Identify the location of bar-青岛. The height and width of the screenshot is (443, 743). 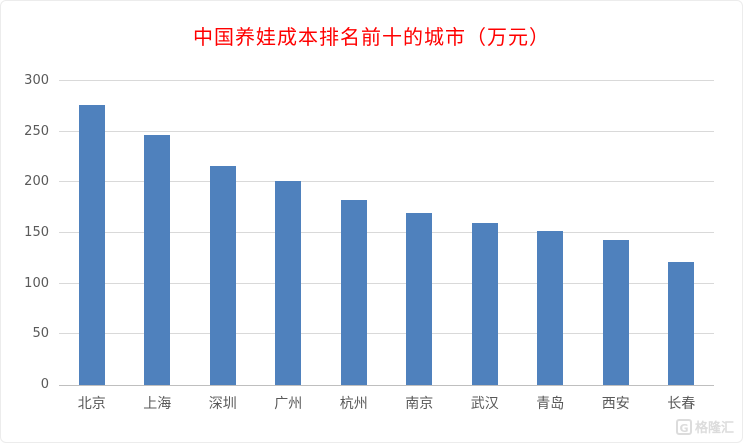
(550, 307).